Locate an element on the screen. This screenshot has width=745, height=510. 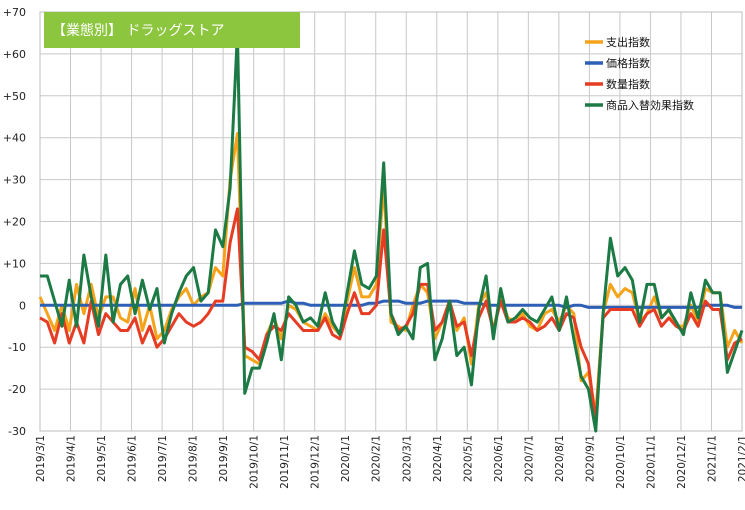
x-tick-label: 2019/10/1 is located at coordinates (255, 462).